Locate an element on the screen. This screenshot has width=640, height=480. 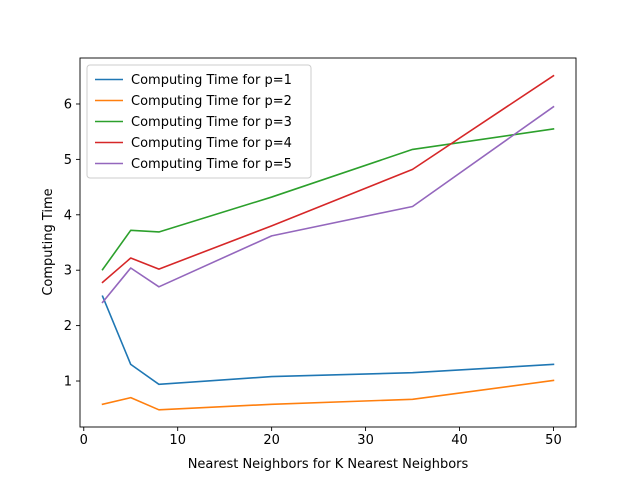
legend-label-p5: Computing Time for p=5 is located at coordinates (211, 164).